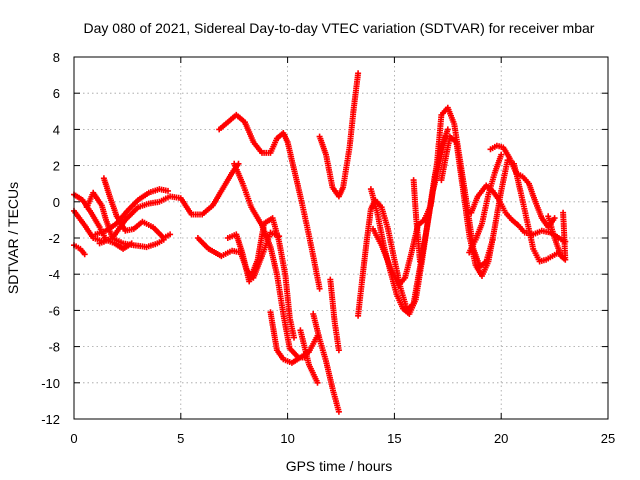 Image resolution: width=640 pixels, height=480 pixels. What do you see at coordinates (54, 238) in the screenshot?
I see `y-tick-label: -2` at bounding box center [54, 238].